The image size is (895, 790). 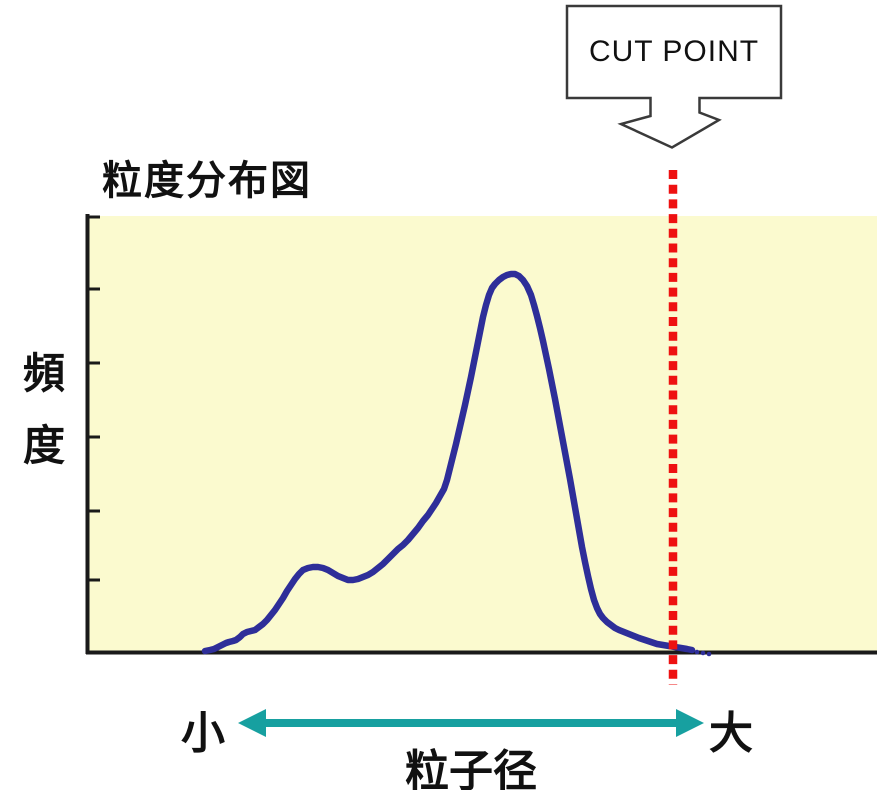 I want to click on y-axis-label-char-1: 頻, so click(x=43, y=373).